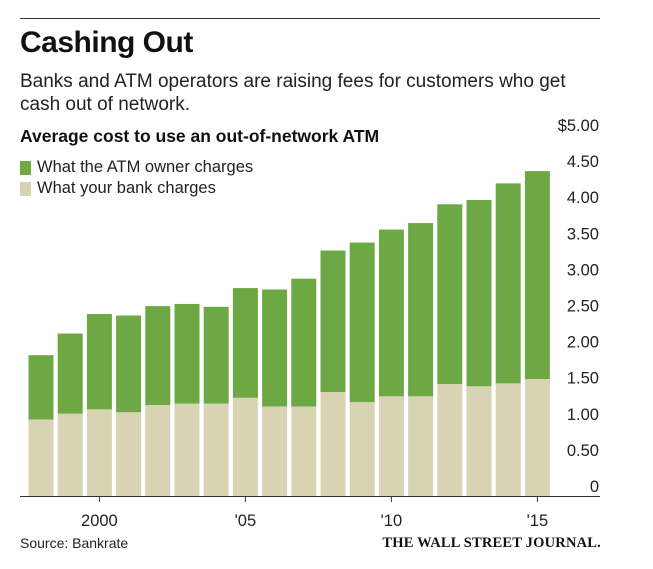 This screenshot has height=569, width=653. Describe the element at coordinates (508, 283) in the screenshot. I see `bar-atm-owner-2014` at that location.